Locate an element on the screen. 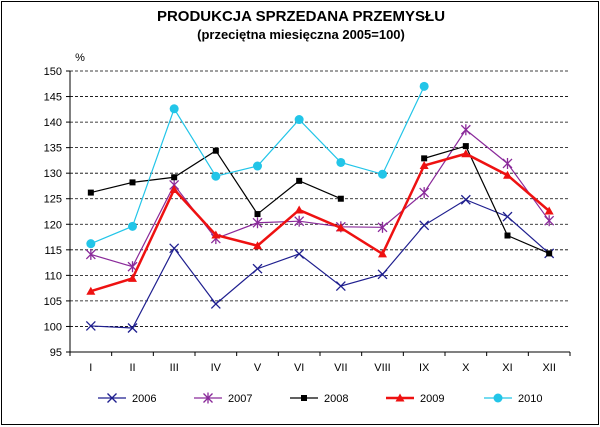  legend-label: 2007 is located at coordinates (240, 399).